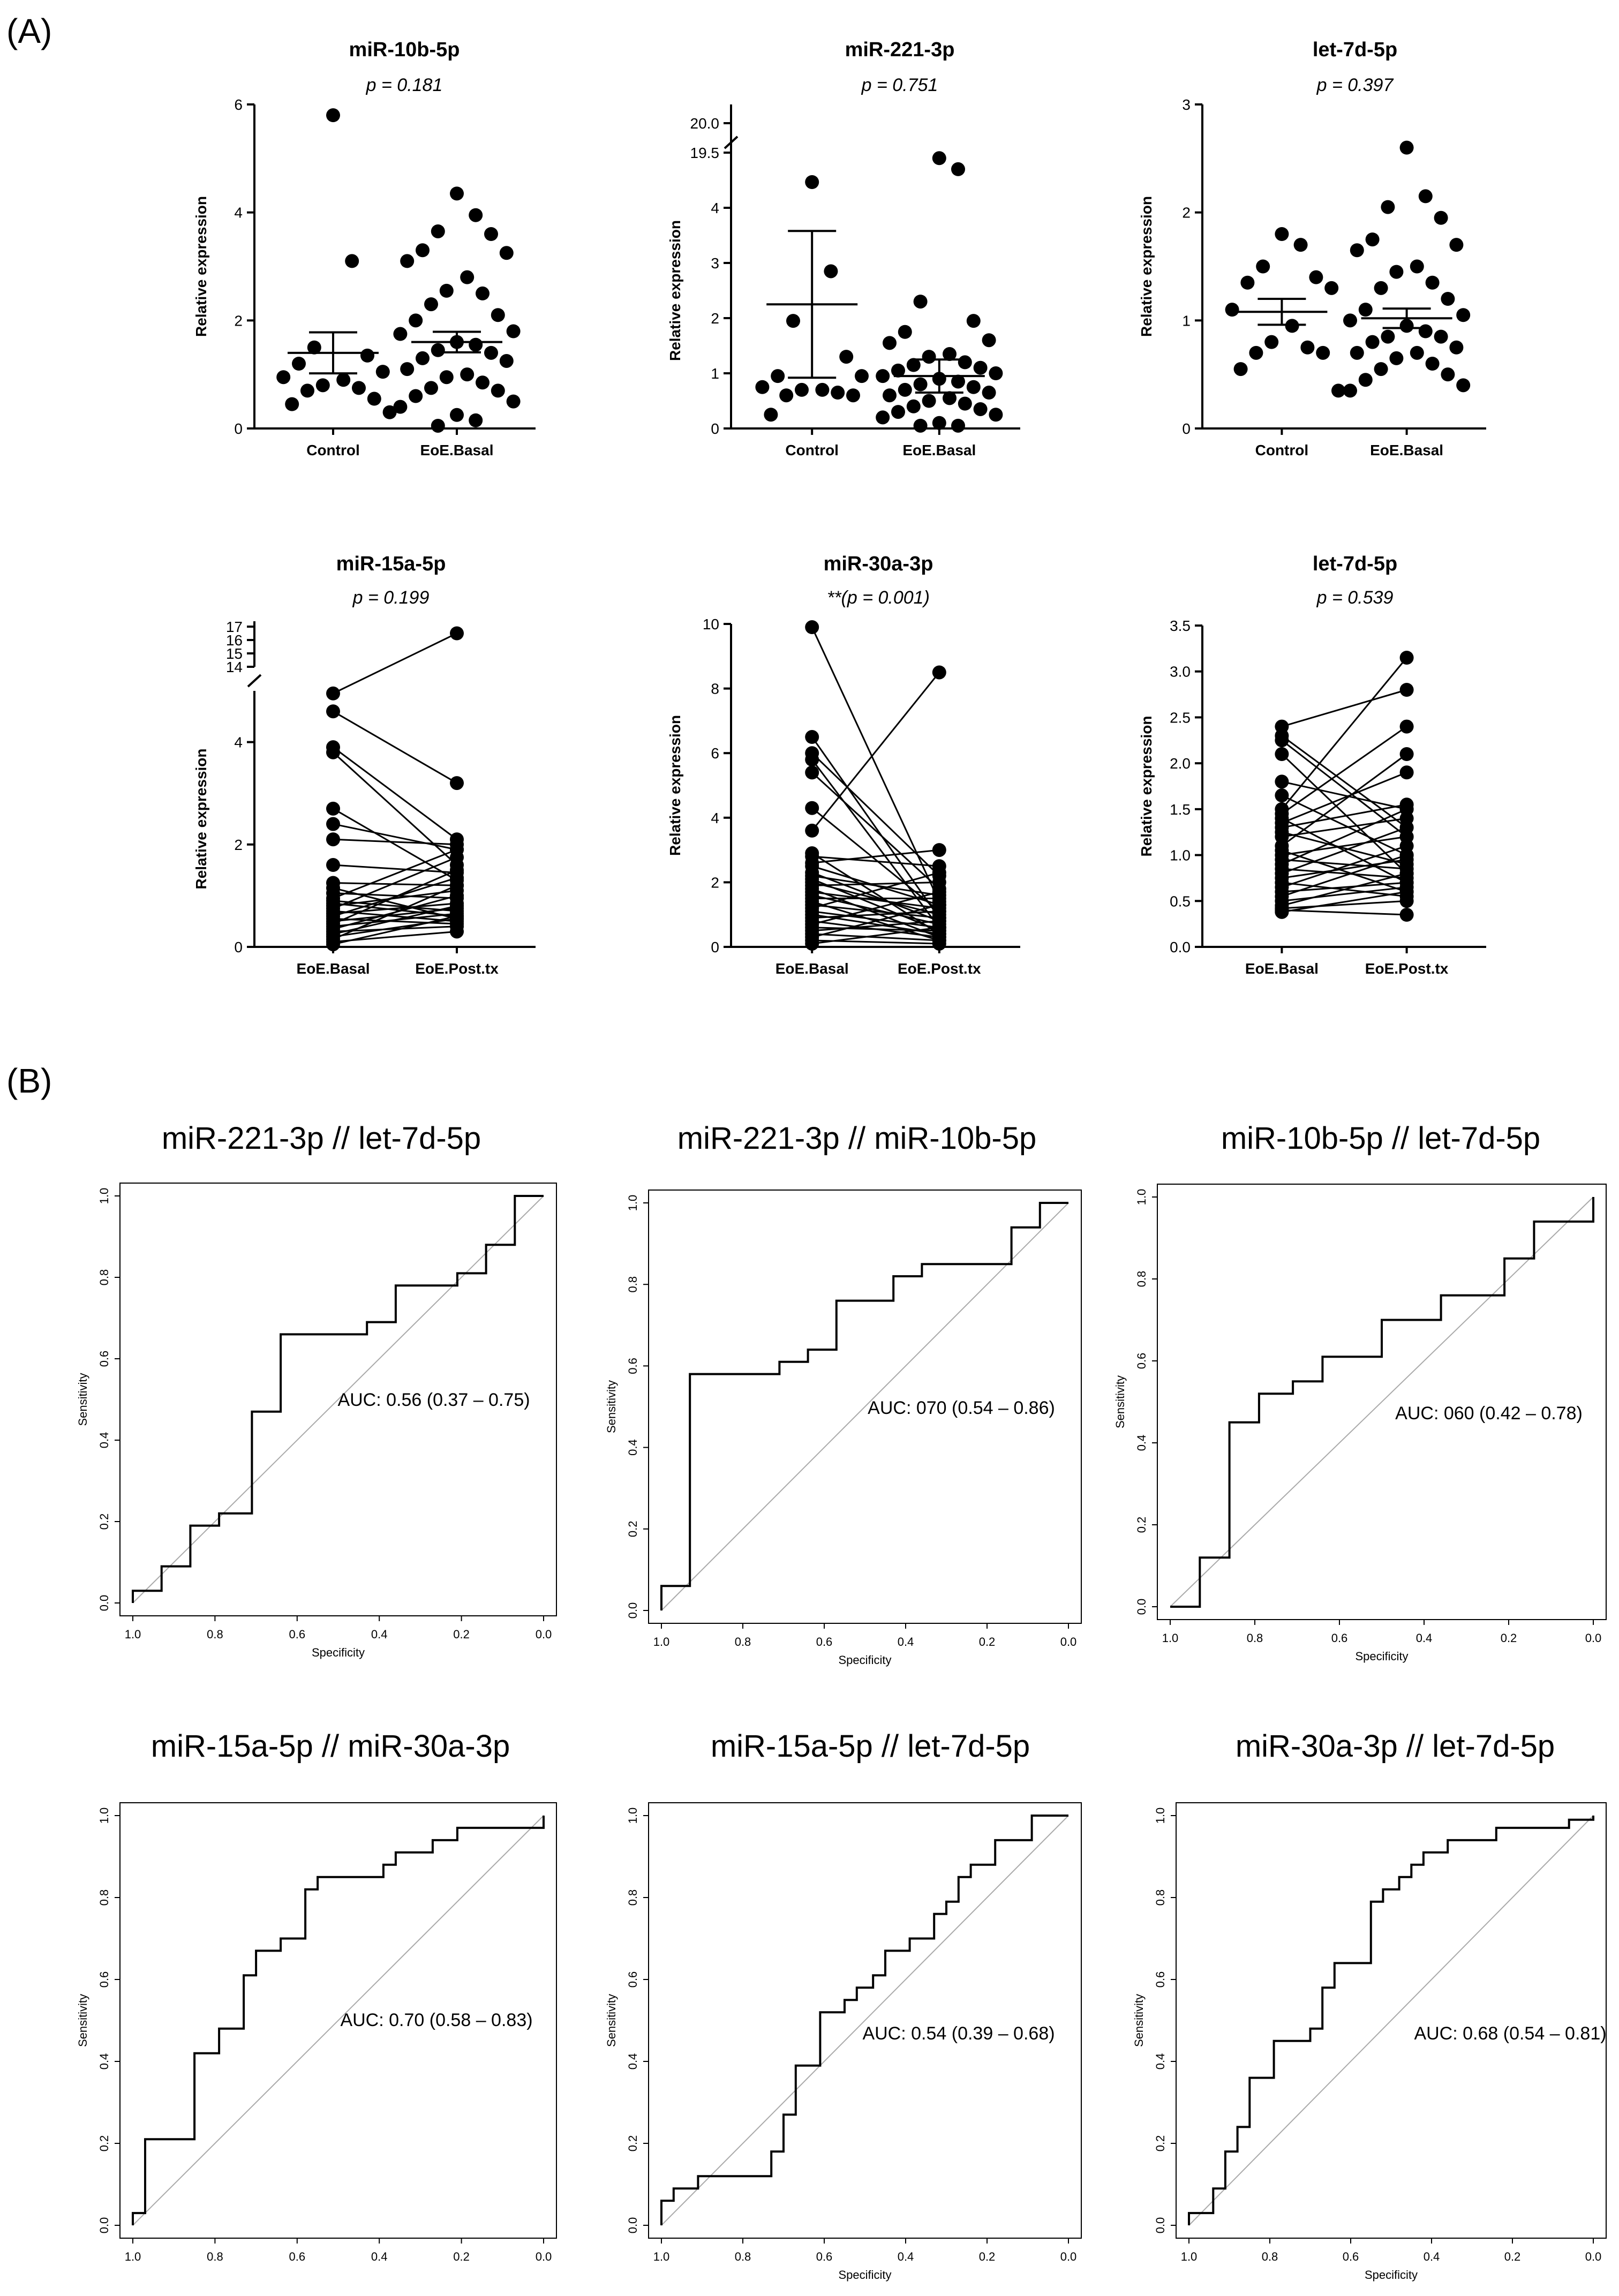 This screenshot has height=2296, width=1619. I want to click on y-tick-label: 0.2, so click(632, 1529).